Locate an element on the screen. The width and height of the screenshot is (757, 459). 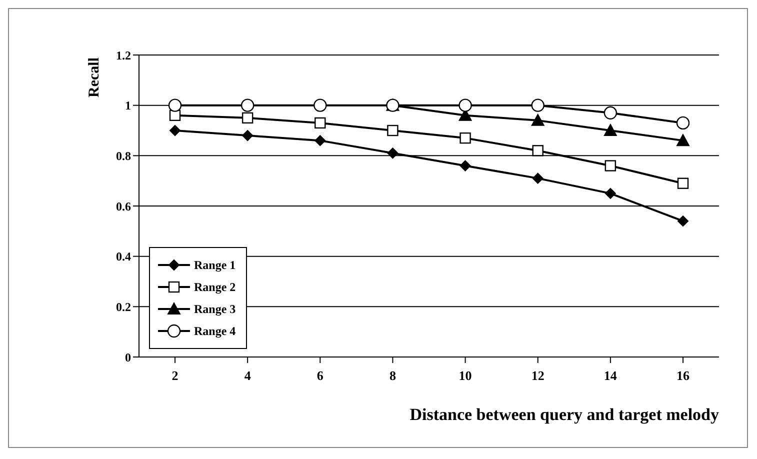
legend-label: Range 4 is located at coordinates (215, 331).